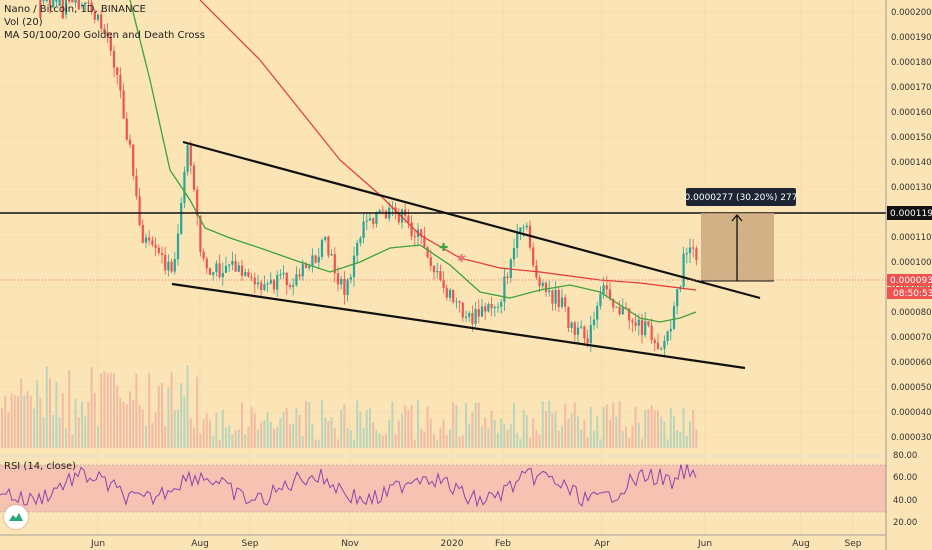 This screenshot has height=550, width=932. What do you see at coordinates (602, 544) in the screenshot?
I see `time-tick-label: Apr` at bounding box center [602, 544].